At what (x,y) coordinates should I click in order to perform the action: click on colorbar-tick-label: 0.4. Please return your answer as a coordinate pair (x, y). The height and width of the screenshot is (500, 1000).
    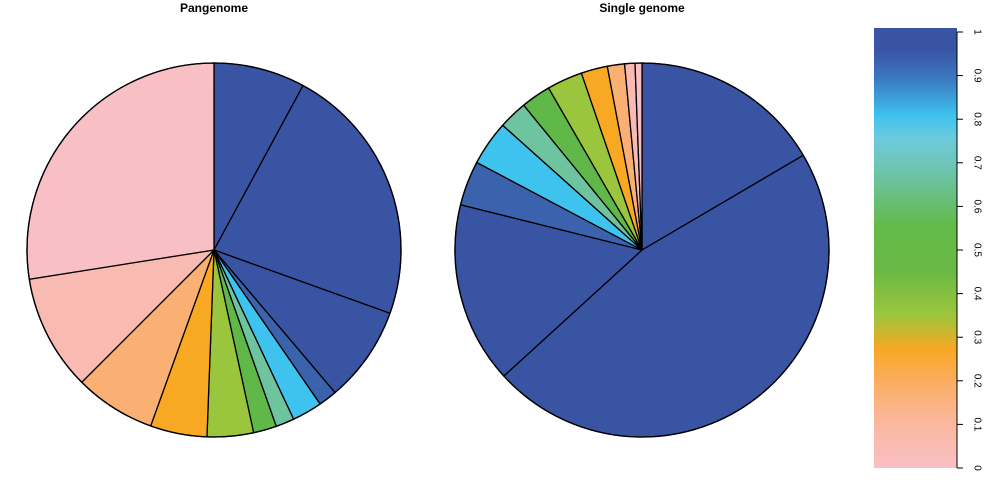
    Looking at the image, I should click on (977, 294).